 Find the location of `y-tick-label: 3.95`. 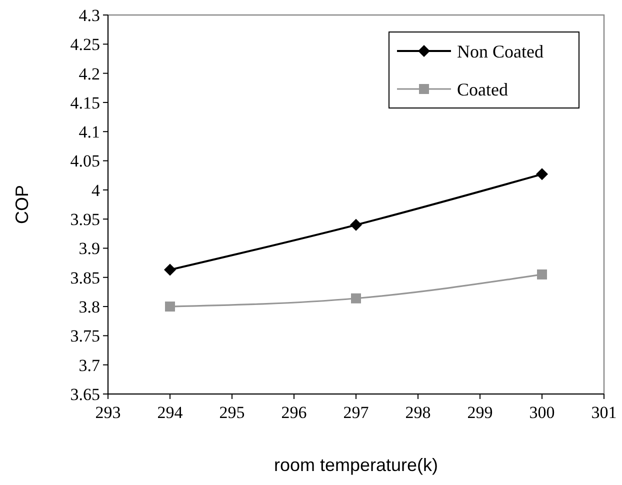

y-tick-label: 3.95 is located at coordinates (85, 220).